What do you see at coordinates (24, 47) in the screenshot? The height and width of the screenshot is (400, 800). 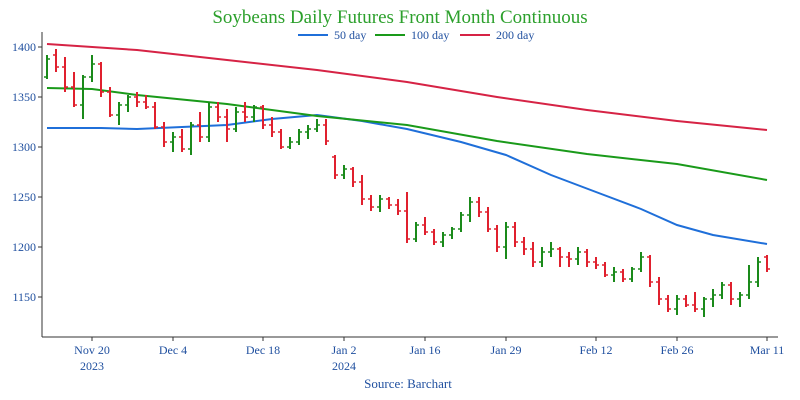 I see `y-tick-label: 1400` at bounding box center [24, 47].